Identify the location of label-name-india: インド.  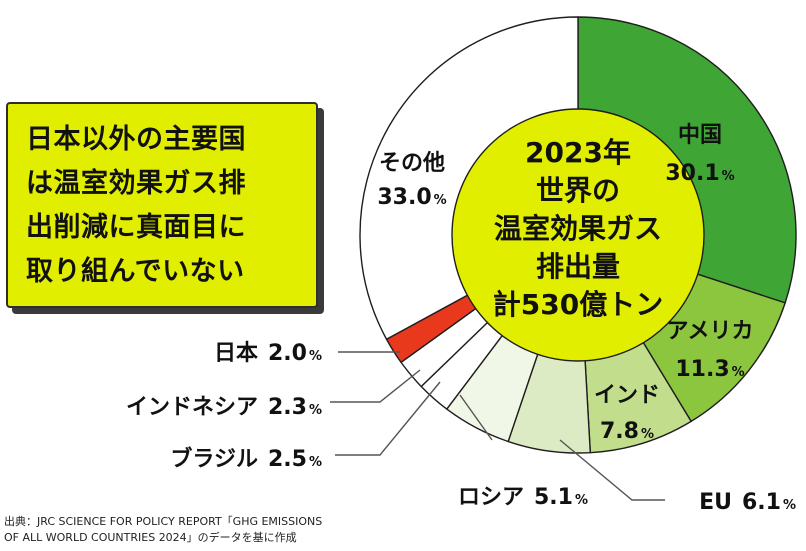
(627, 395).